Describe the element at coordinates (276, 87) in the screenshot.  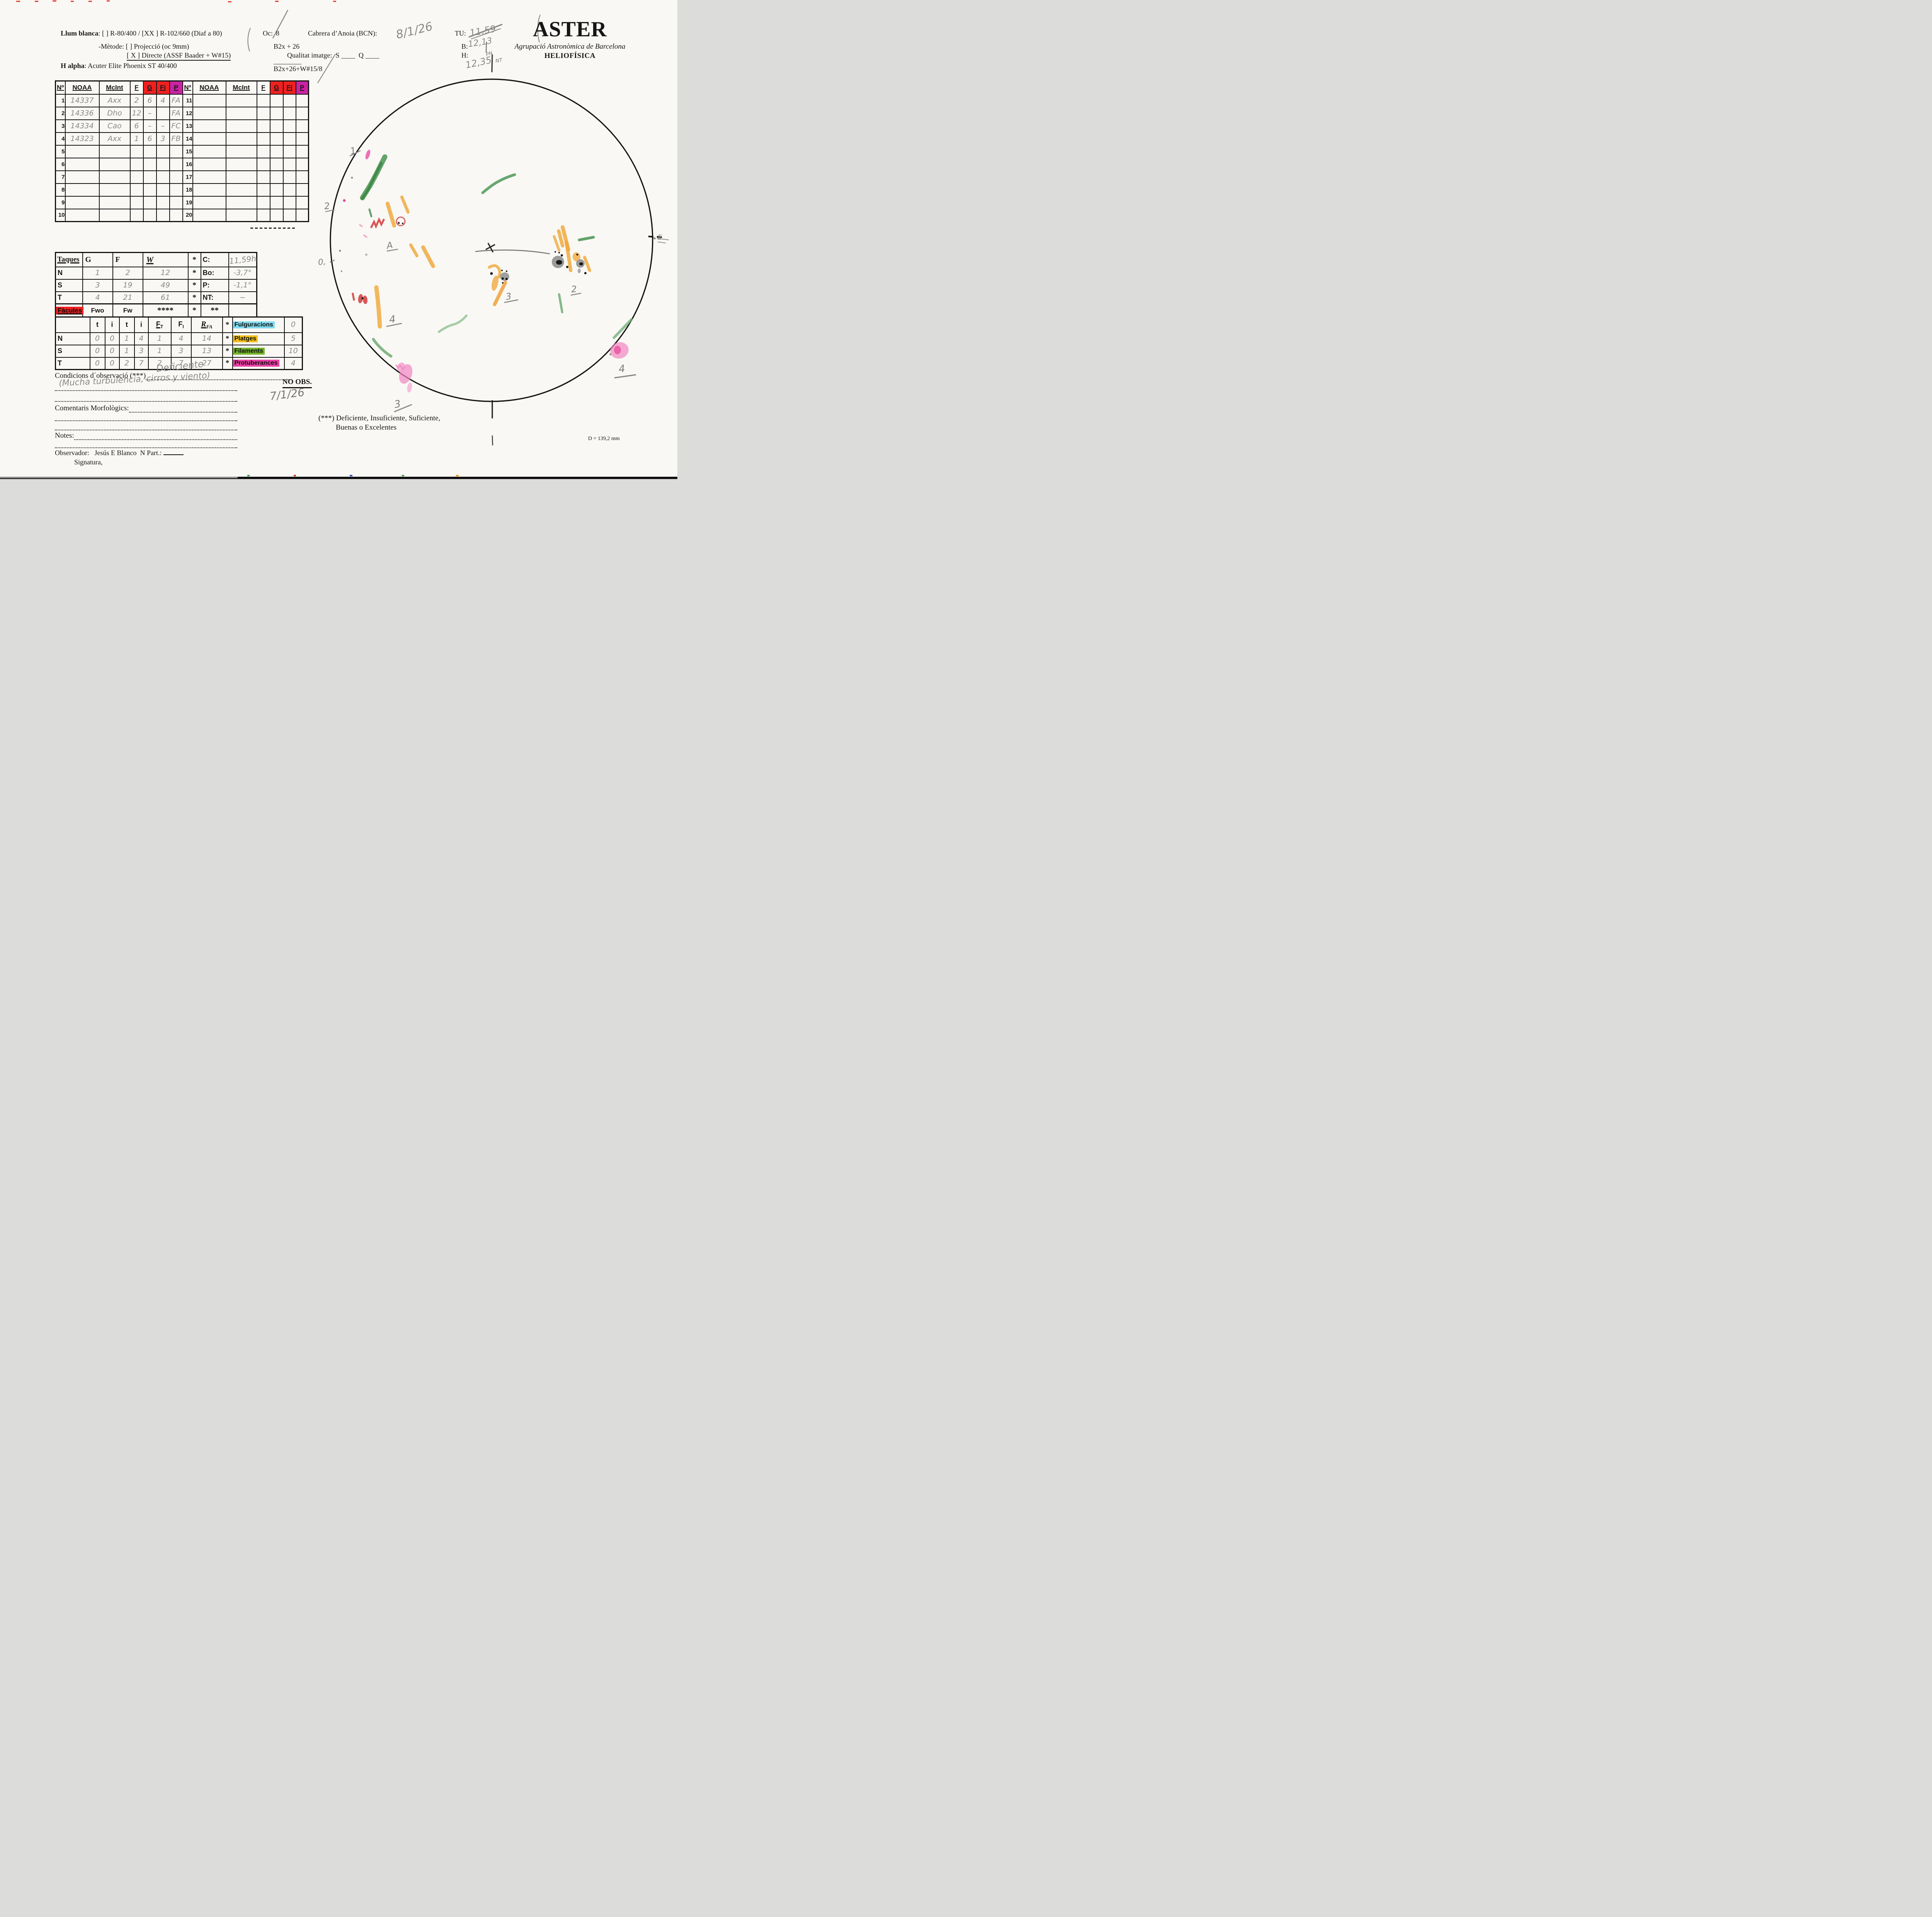
I see `col-g: G` at that location.